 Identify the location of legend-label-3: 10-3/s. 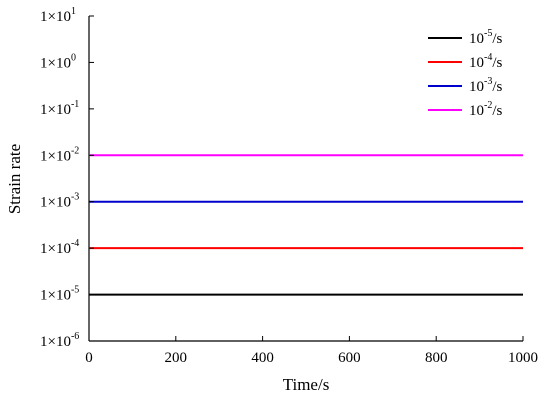
(486, 85).